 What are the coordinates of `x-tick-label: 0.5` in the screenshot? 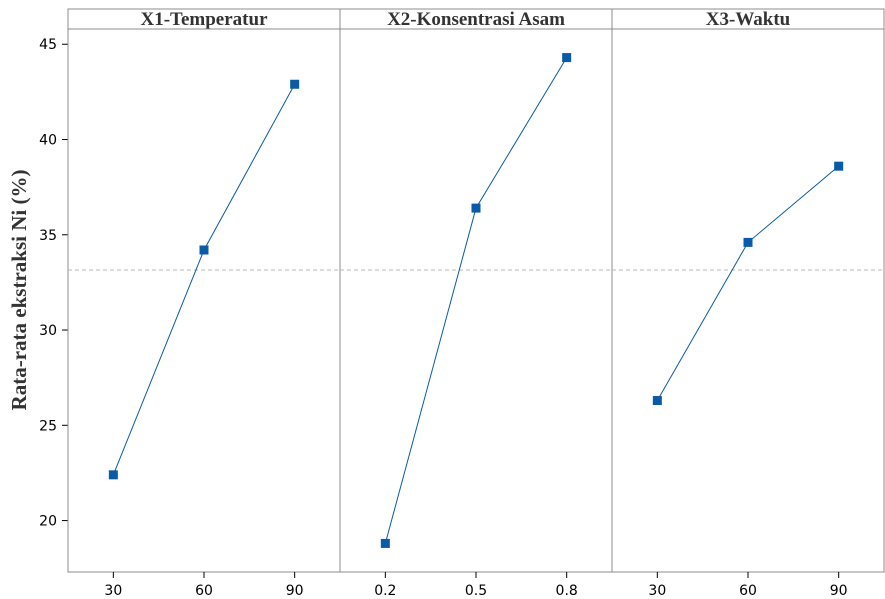 It's located at (476, 591).